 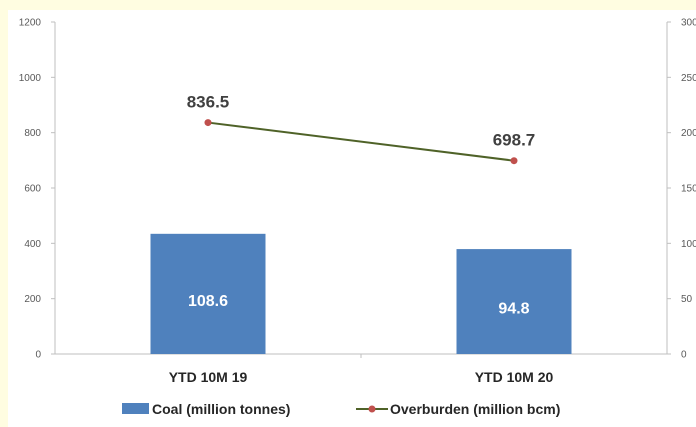 What do you see at coordinates (208, 377) in the screenshot?
I see `x-category-label: YTD 10M 19` at bounding box center [208, 377].